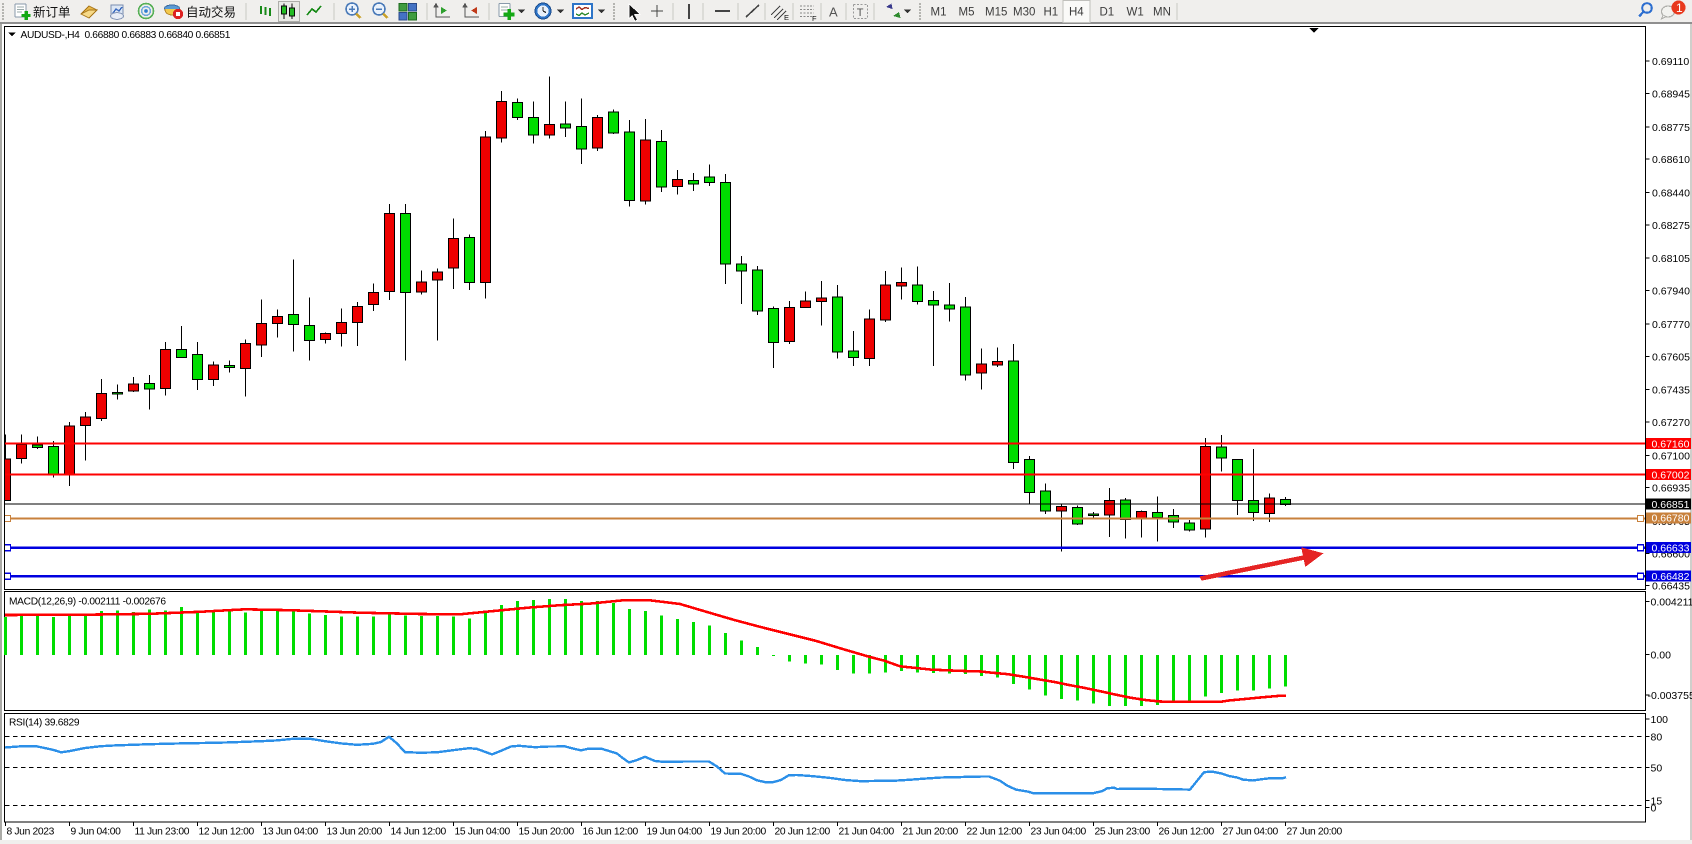 The height and width of the screenshot is (844, 1692). Describe the element at coordinates (227, 832) in the screenshot. I see `svg-text: 12 Jun 12:00` at that location.